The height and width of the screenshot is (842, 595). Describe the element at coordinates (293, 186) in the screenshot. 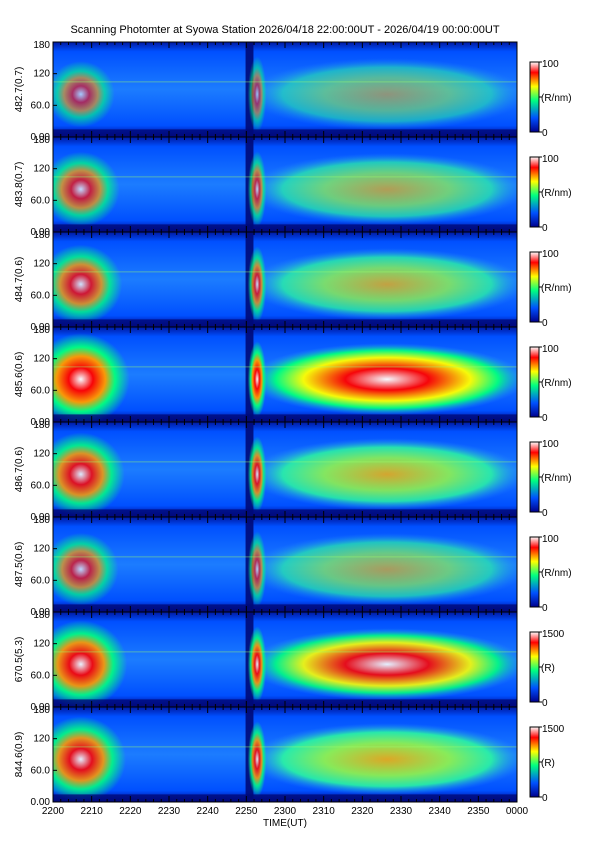

I see `heatmap-panel: 0.00 60.0 120 180 483.8(0.7) 100 (R/nm) 0` at that location.